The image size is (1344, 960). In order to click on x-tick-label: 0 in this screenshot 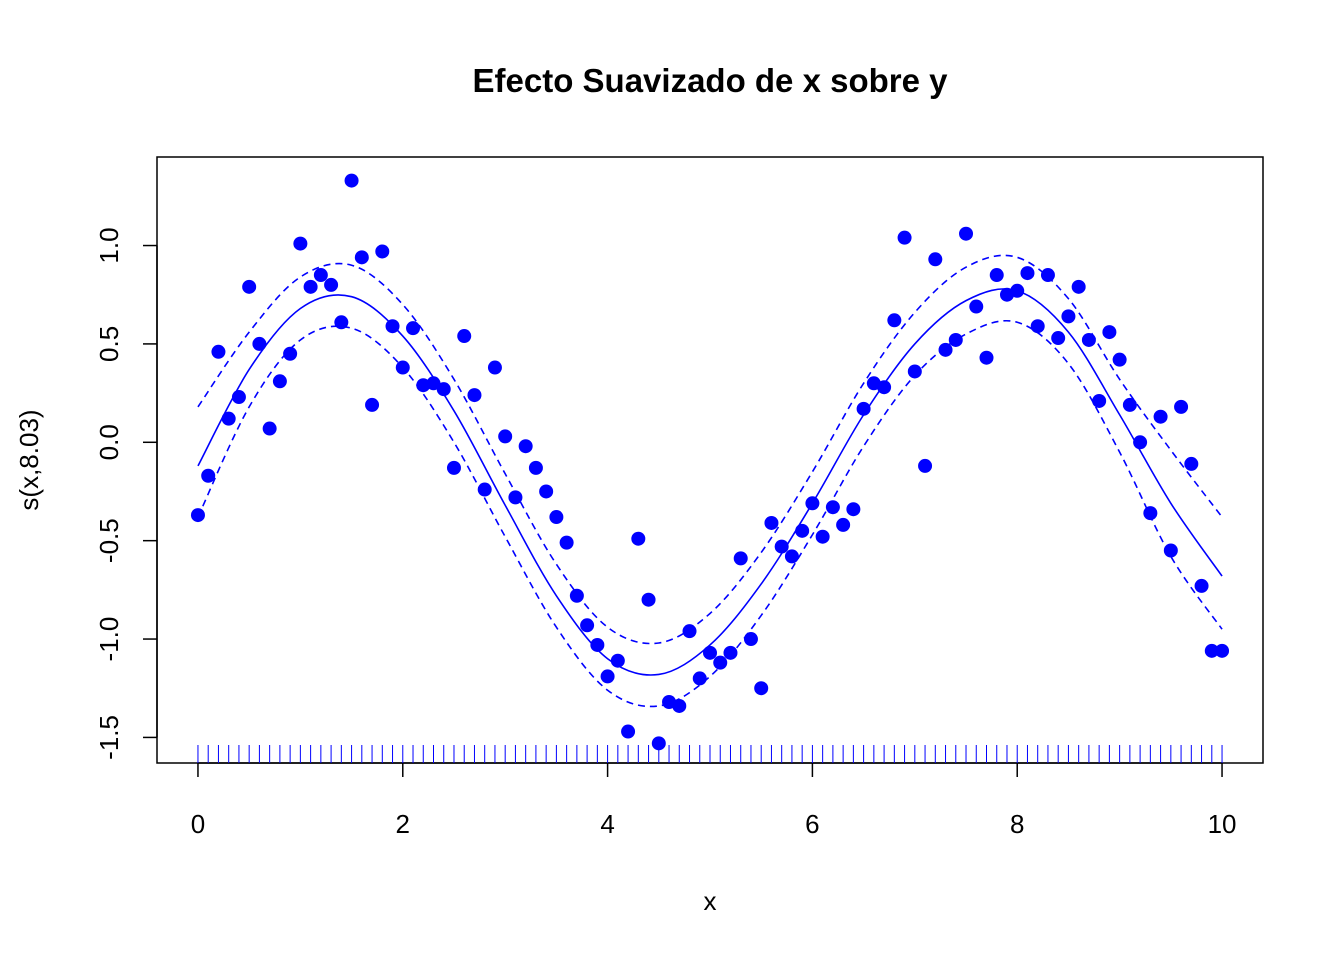, I will do `click(198, 824)`.